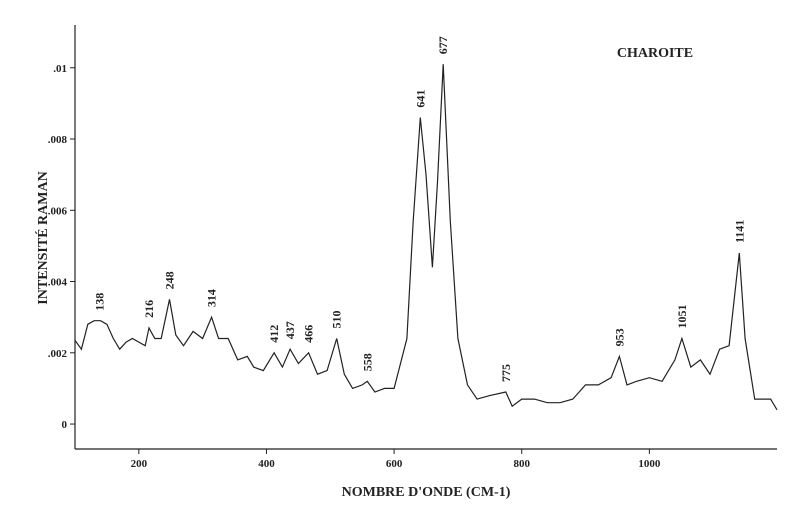 Image resolution: width=804 pixels, height=514 pixels. I want to click on peak-label: 437, so click(290, 330).